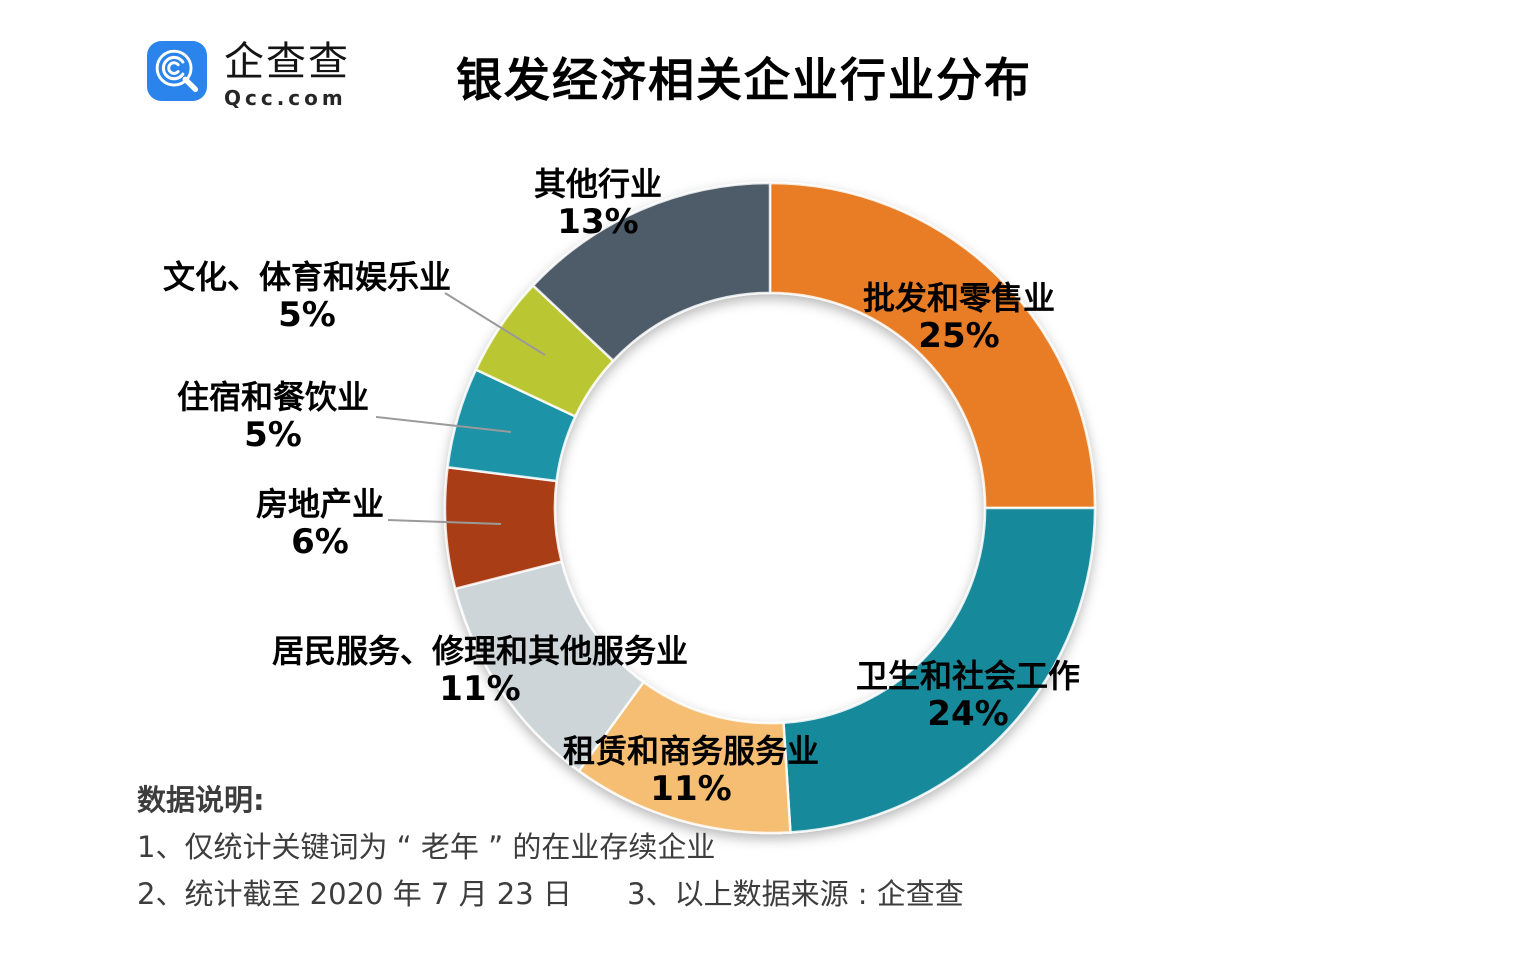 The image size is (1518, 967). I want to click on note-line-2: 2、统计截至 2020 年 7 月 23 日 3、以上数据来源 : 企查查, so click(550, 894).